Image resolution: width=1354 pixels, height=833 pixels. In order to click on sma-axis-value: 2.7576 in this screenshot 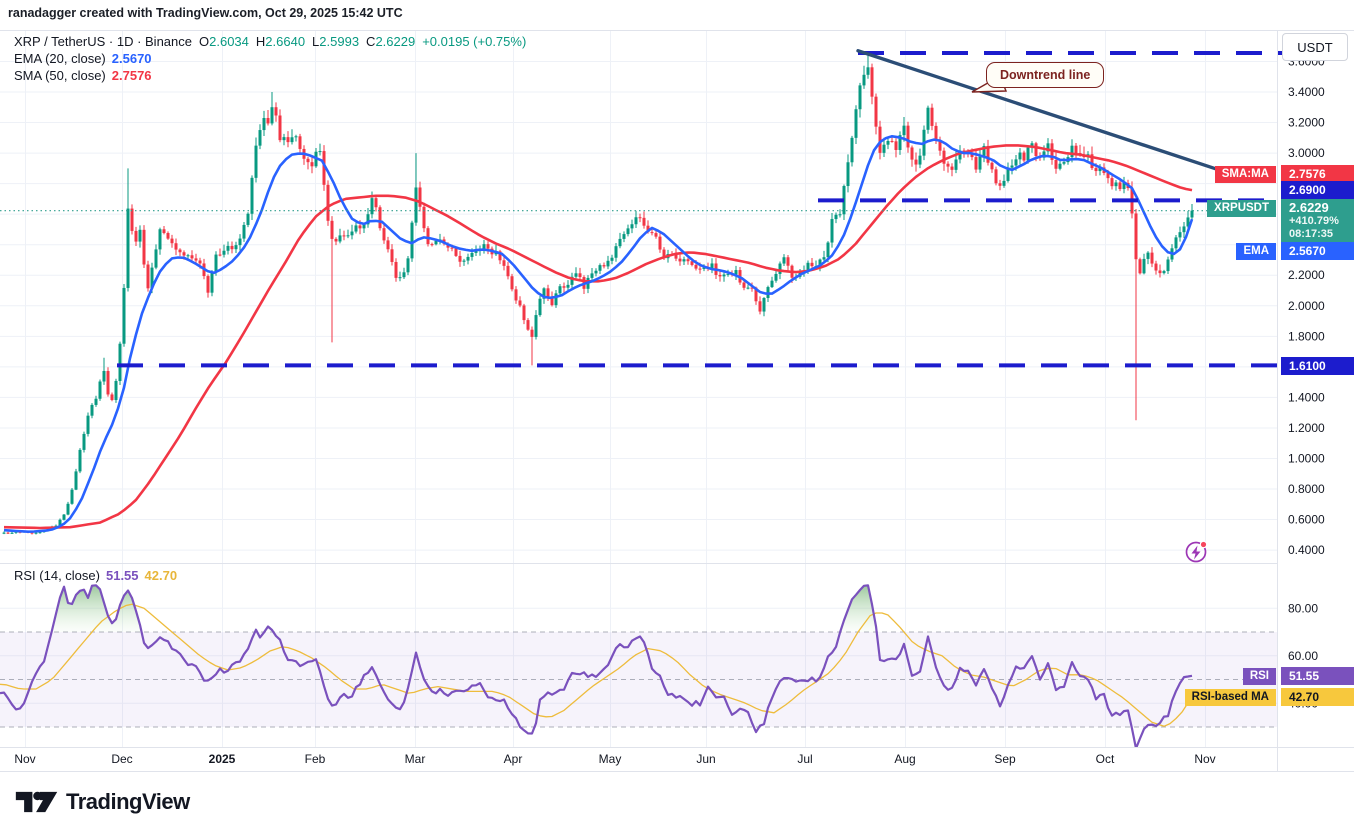, I will do `click(1317, 174)`.